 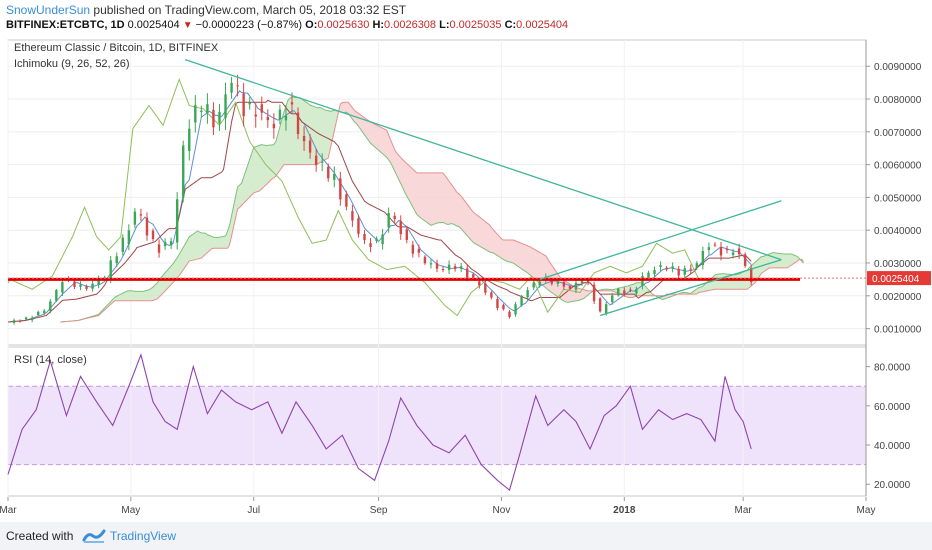 I want to click on price-tick-label: 0.0030000, so click(x=898, y=264).